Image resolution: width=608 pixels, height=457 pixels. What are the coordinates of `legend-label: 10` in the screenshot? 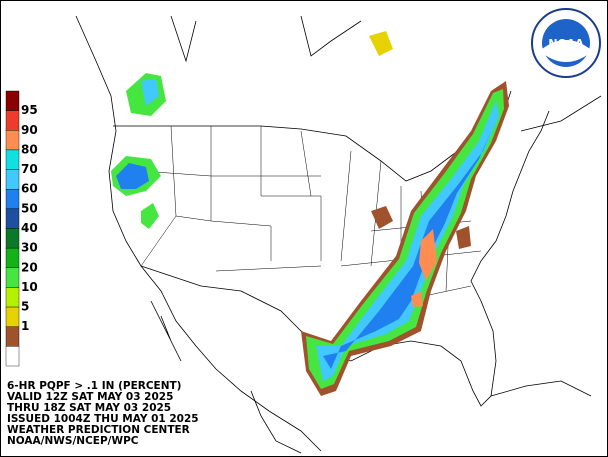 It's located at (29, 287).